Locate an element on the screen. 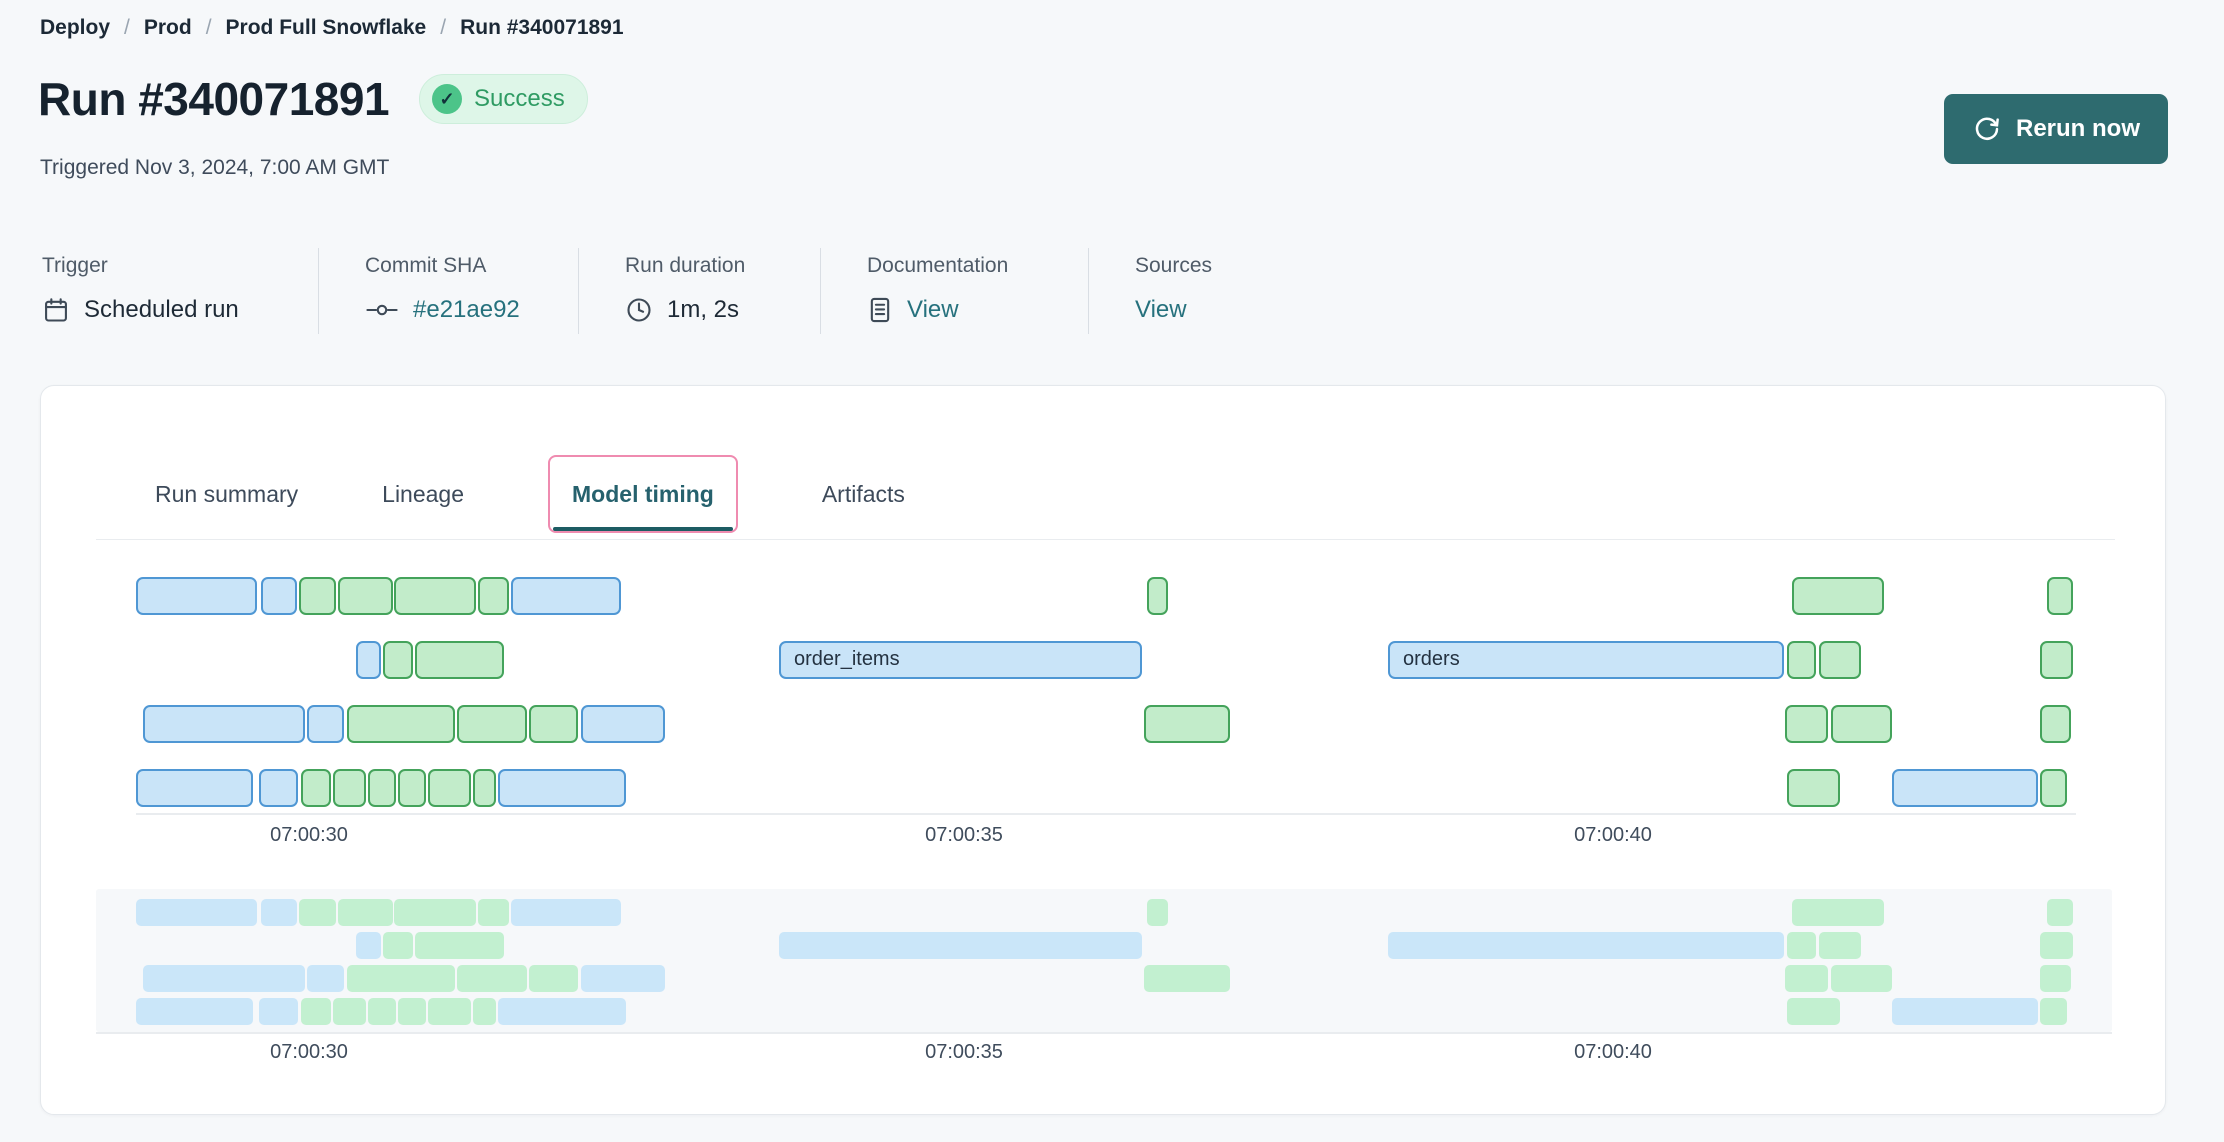  meta-value-text: #e21ae92 is located at coordinates (466, 309).